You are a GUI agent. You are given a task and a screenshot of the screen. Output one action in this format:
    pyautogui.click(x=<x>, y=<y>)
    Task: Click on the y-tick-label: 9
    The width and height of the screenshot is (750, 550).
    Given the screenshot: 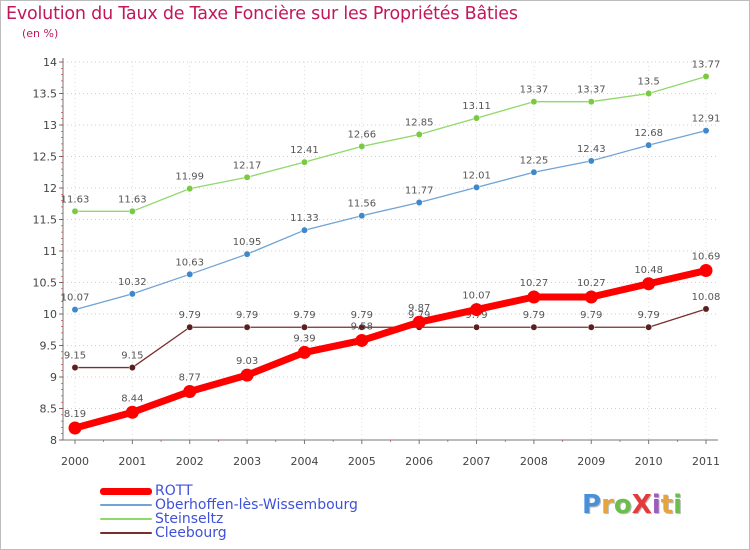 What is the action you would take?
    pyautogui.click(x=53, y=377)
    